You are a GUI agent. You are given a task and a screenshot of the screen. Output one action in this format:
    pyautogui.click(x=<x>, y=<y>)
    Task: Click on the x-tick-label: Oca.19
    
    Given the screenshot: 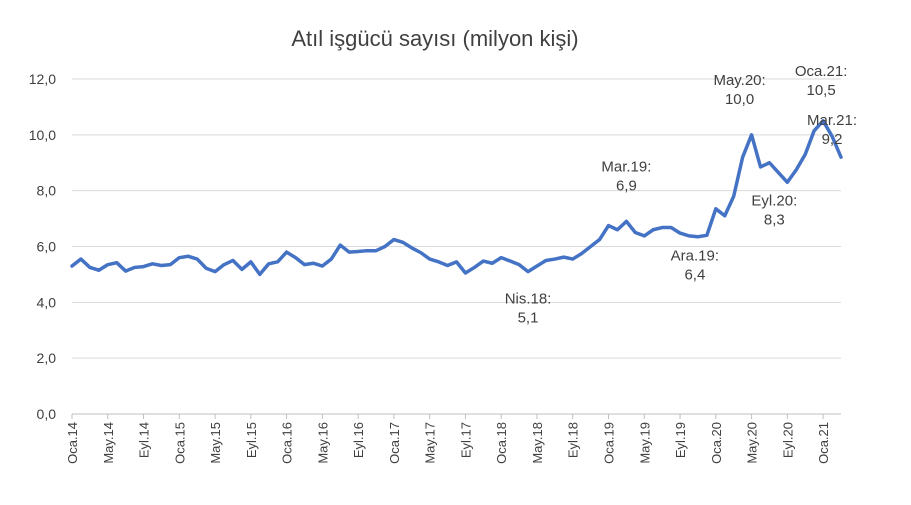 What is the action you would take?
    pyautogui.click(x=609, y=443)
    